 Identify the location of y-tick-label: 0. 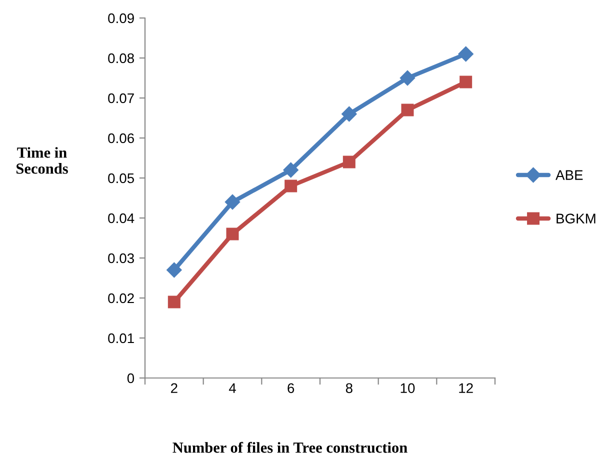
(130, 378).